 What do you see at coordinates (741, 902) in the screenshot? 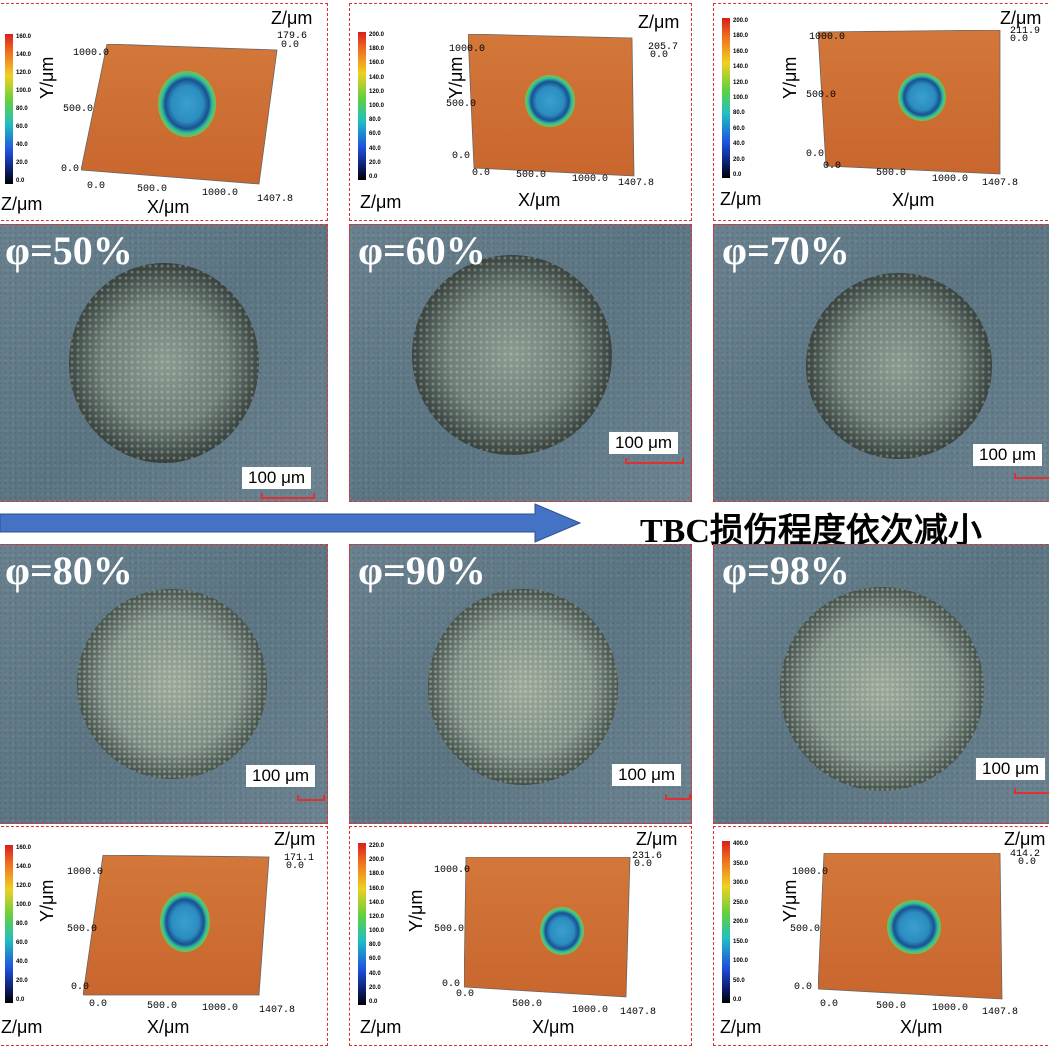
I see `colorbar-tick-label: 250.0` at bounding box center [741, 902].